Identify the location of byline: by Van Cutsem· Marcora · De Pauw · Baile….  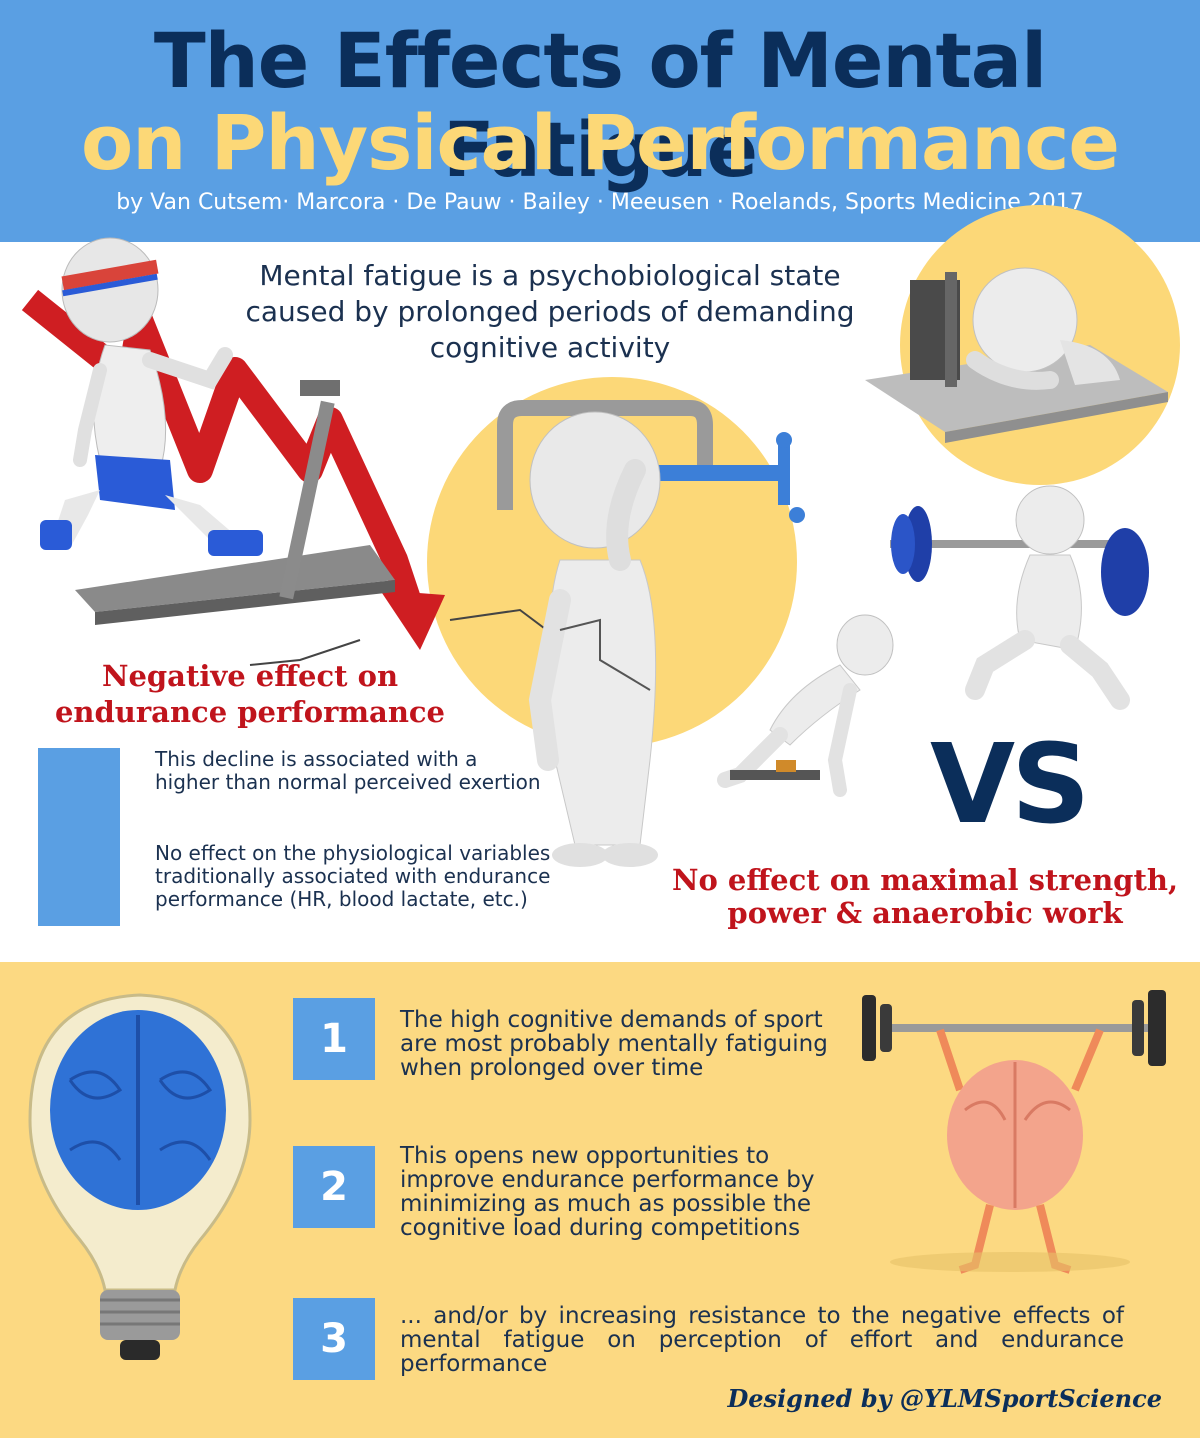
(600, 202).